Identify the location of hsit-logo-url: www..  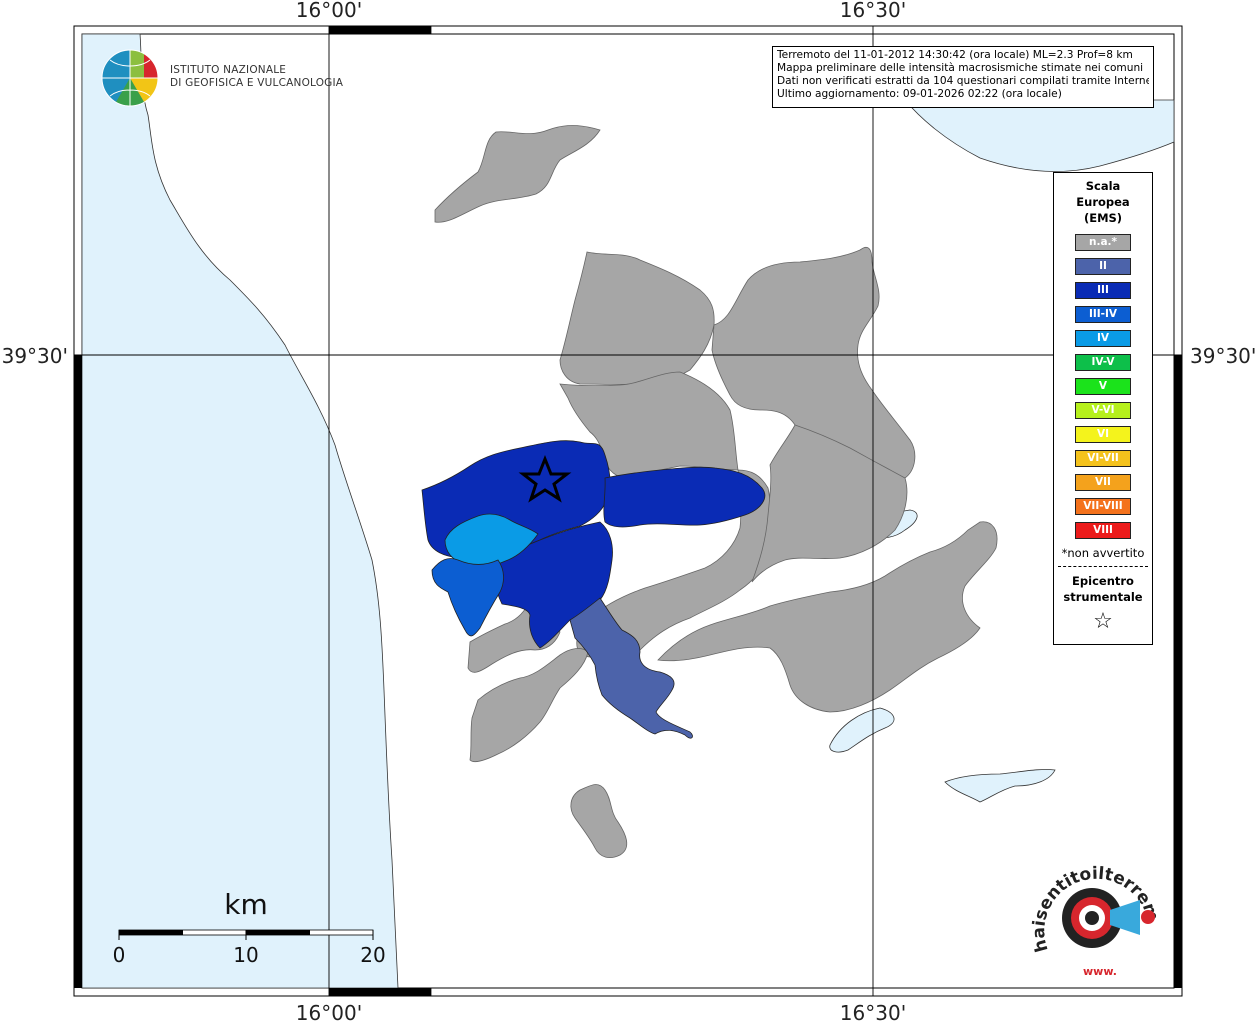
(1100, 971).